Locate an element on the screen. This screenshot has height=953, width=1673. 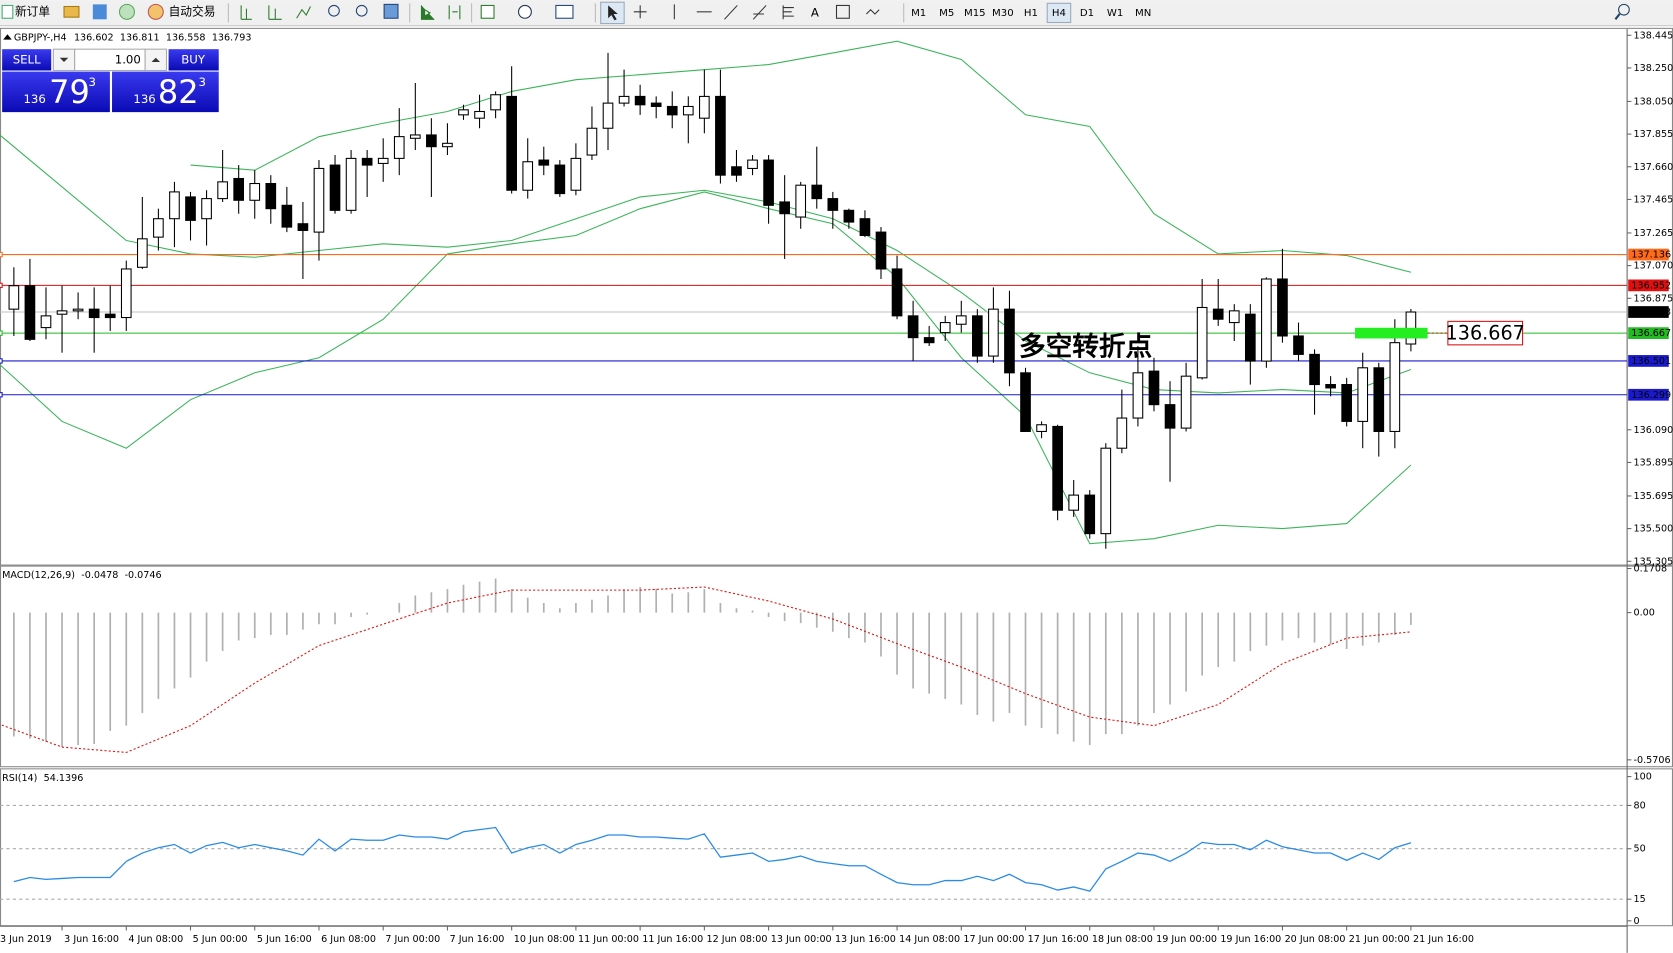
timeframe: H1 is located at coordinates (1031, 13).